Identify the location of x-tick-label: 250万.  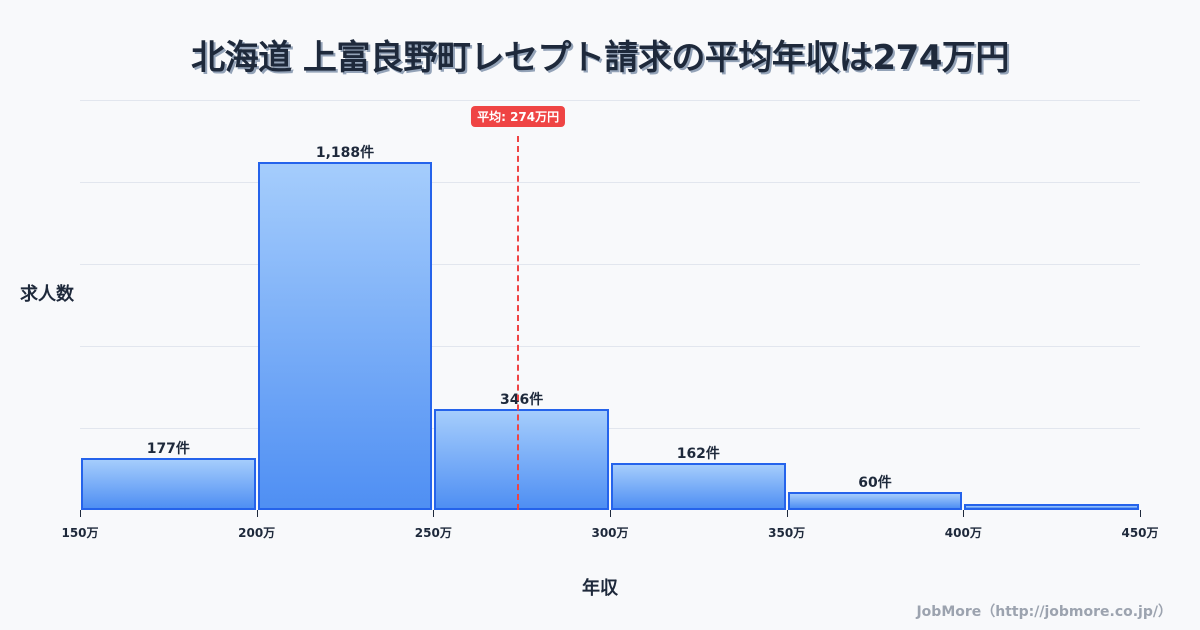
(433, 533).